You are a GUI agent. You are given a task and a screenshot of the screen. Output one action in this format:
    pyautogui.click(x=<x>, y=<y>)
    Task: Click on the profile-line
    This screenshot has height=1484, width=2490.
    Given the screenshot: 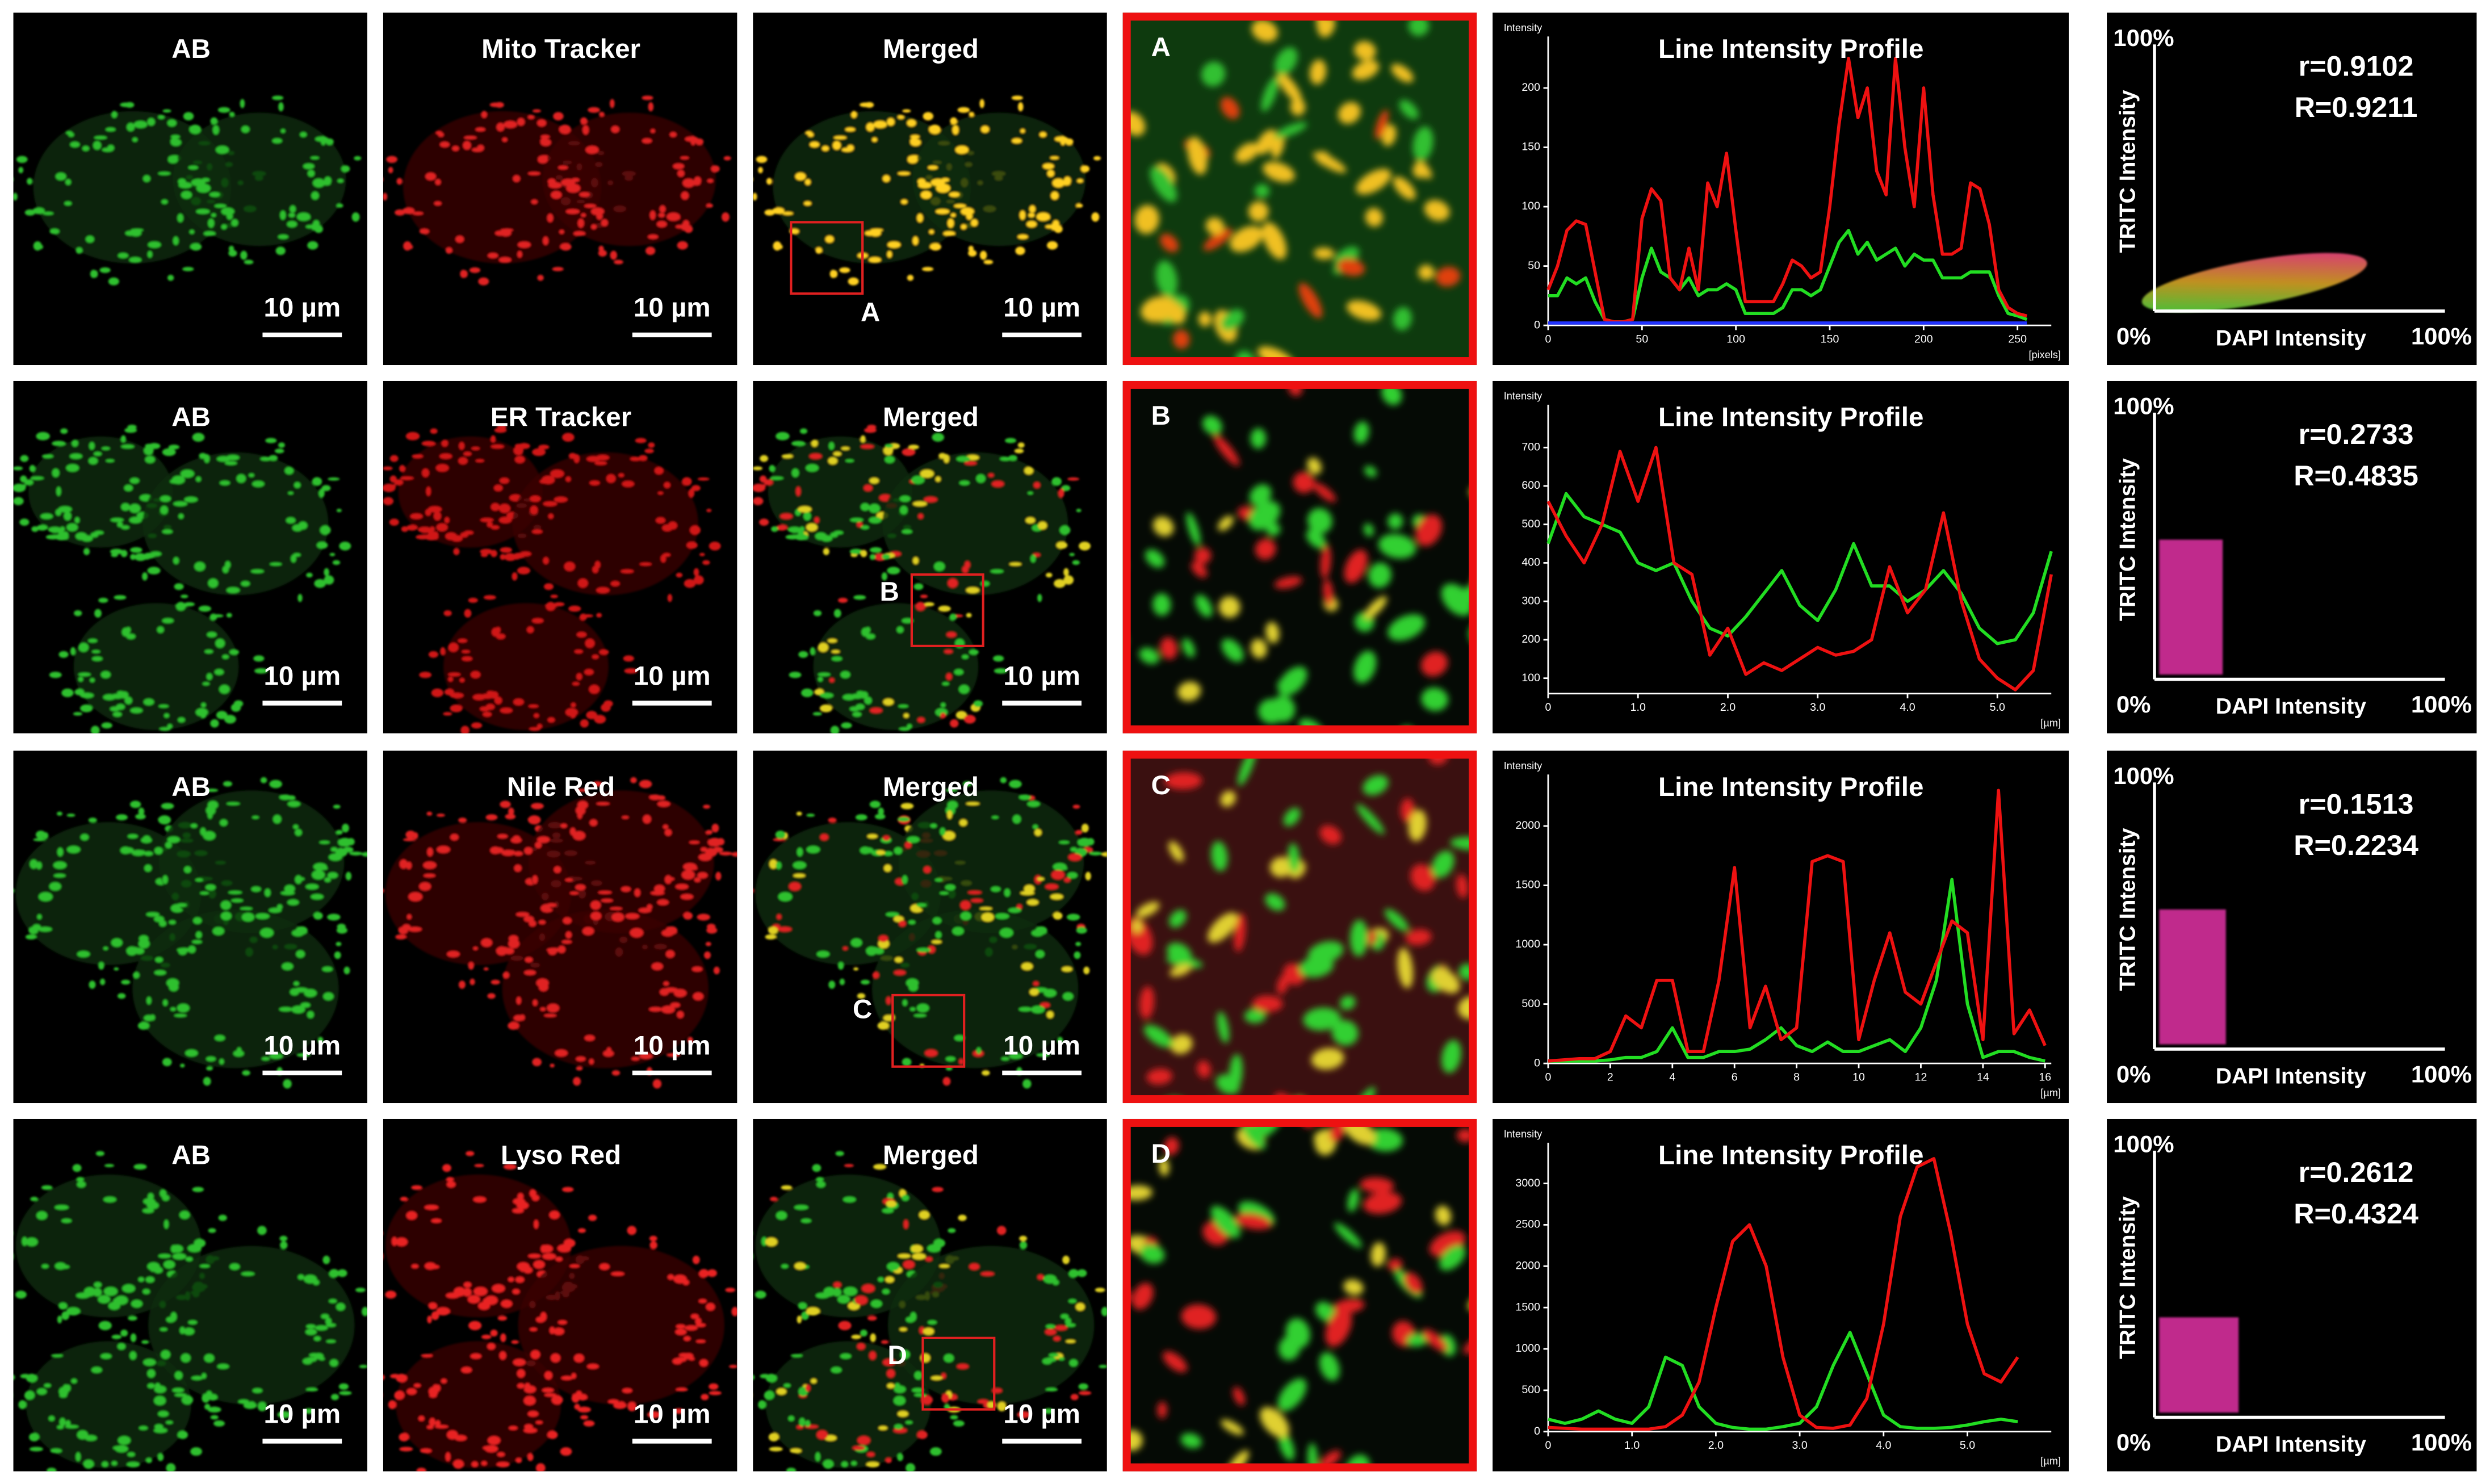 What is the action you would take?
    pyautogui.click(x=1799, y=568)
    